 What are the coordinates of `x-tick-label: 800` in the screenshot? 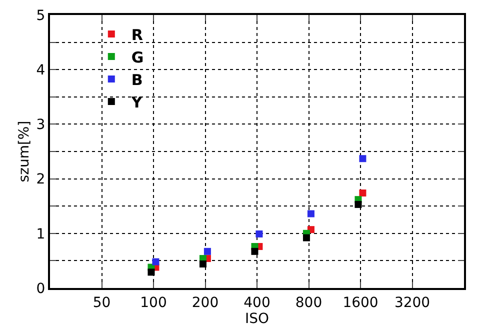 It's located at (308, 302).